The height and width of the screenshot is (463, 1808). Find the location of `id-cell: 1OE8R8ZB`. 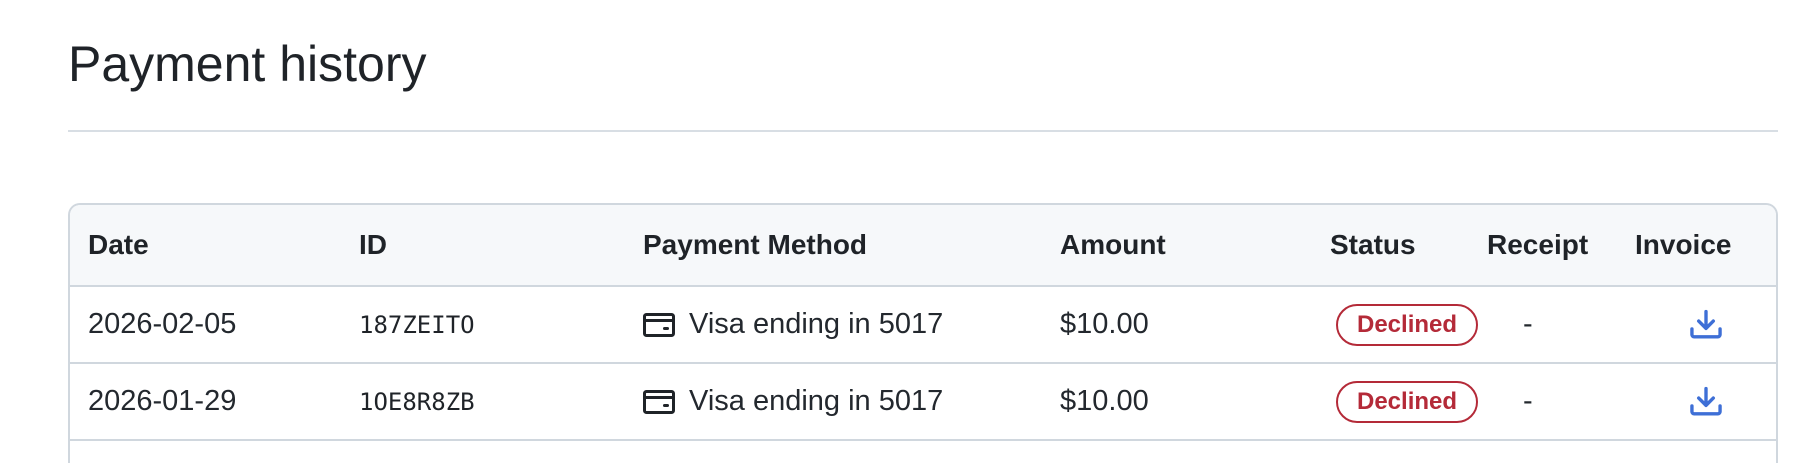

id-cell: 1OE8R8ZB is located at coordinates (417, 401).